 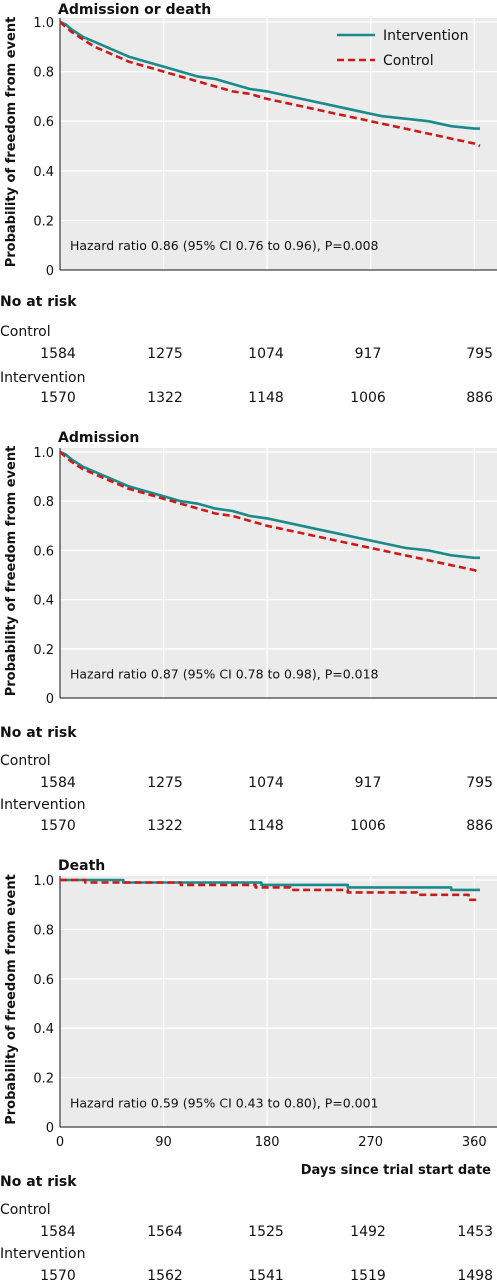 I want to click on legend-label-control: Control, so click(x=408, y=61).